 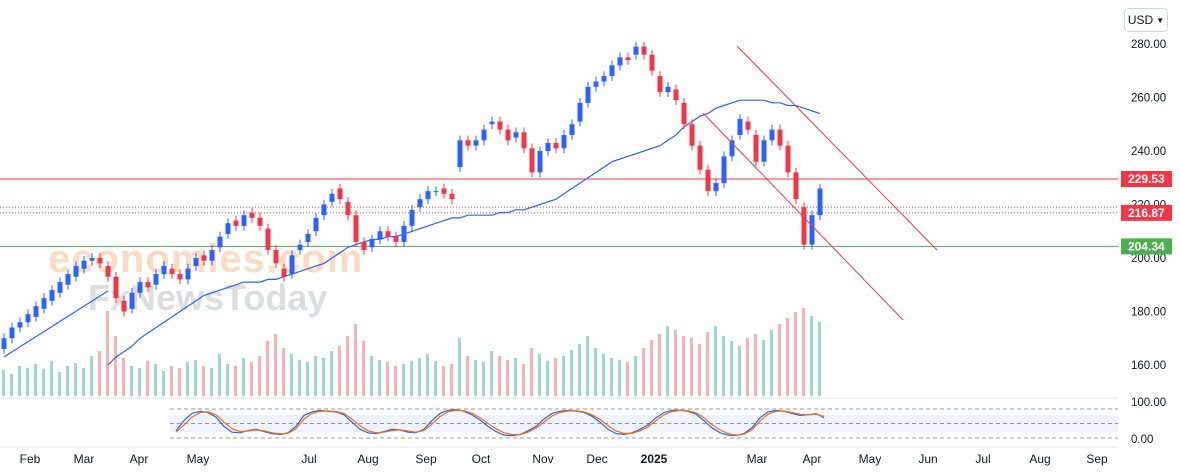 What do you see at coordinates (1146, 179) in the screenshot?
I see `price-level-label: 229.53` at bounding box center [1146, 179].